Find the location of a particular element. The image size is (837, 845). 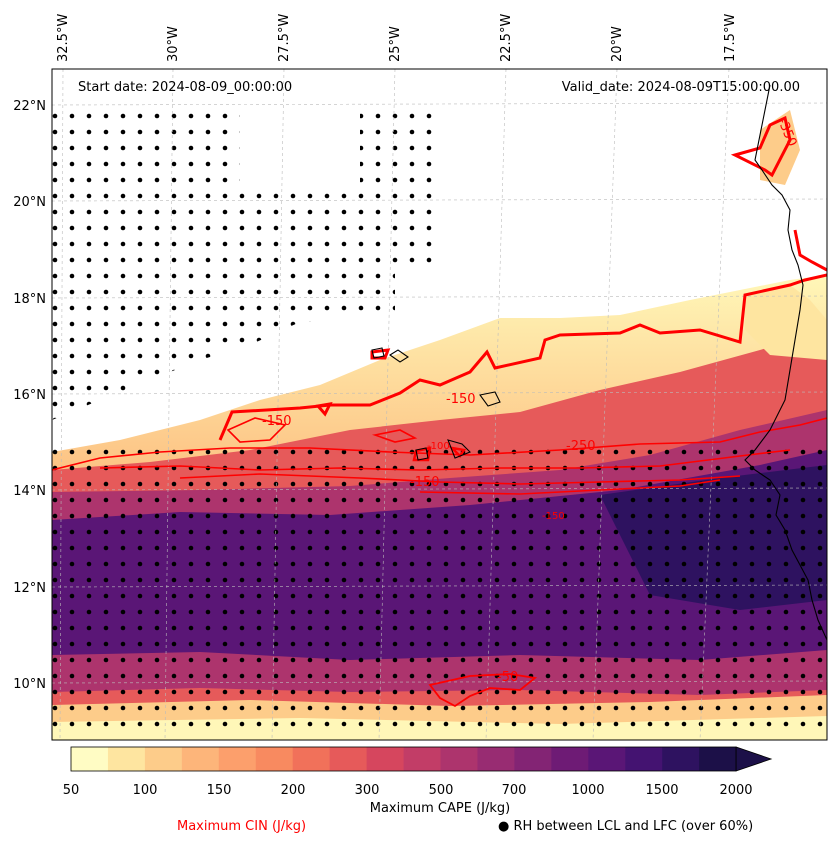

colorbar-border is located at coordinates (403, 759).